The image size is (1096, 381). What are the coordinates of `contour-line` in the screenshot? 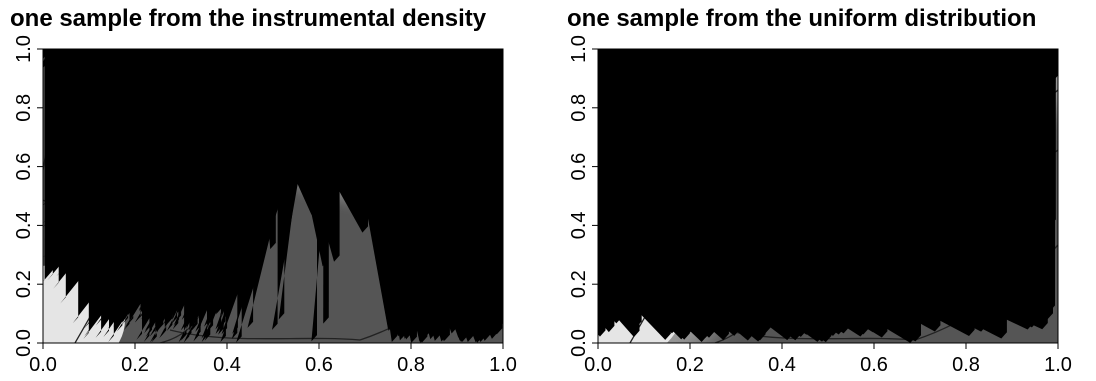 It's located at (265, 335).